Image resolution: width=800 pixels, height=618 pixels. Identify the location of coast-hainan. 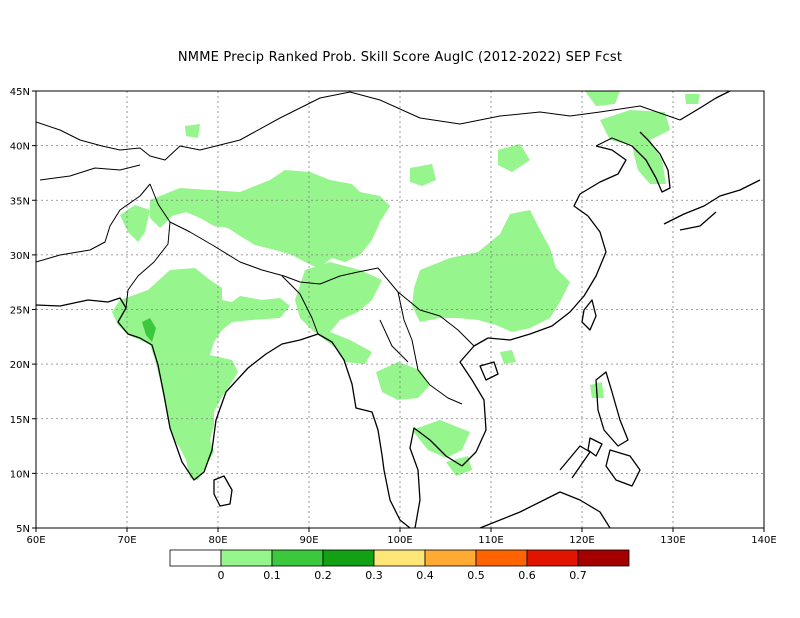
(489, 371).